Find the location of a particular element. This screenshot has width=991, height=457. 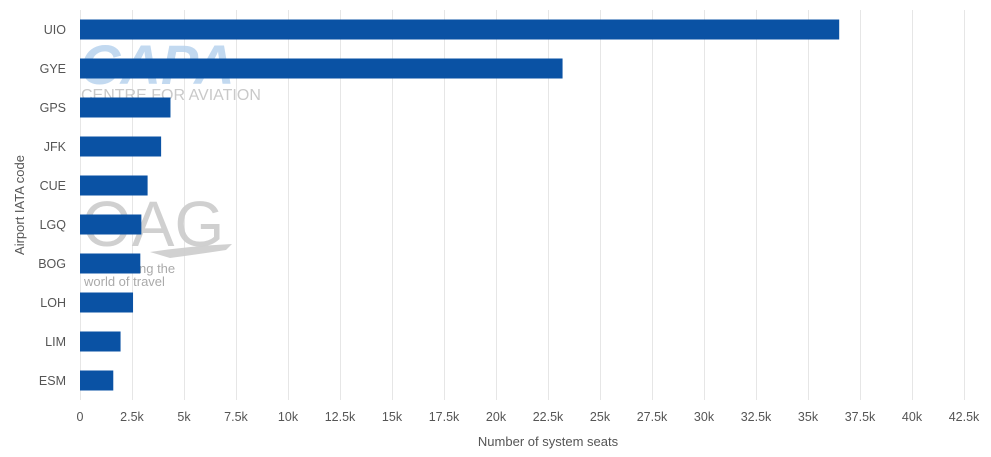

x-tick-label: 25k is located at coordinates (600, 417).